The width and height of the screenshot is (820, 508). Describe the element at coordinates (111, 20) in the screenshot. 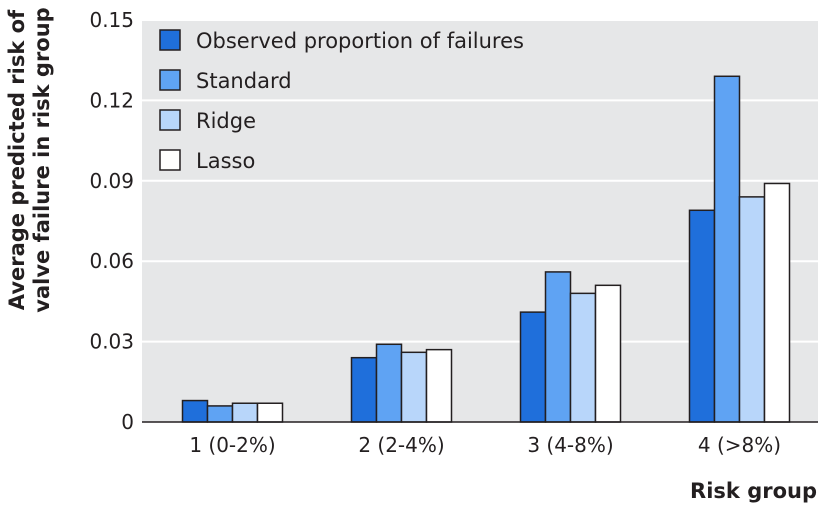

I see `y-tick-label: 0.15` at that location.